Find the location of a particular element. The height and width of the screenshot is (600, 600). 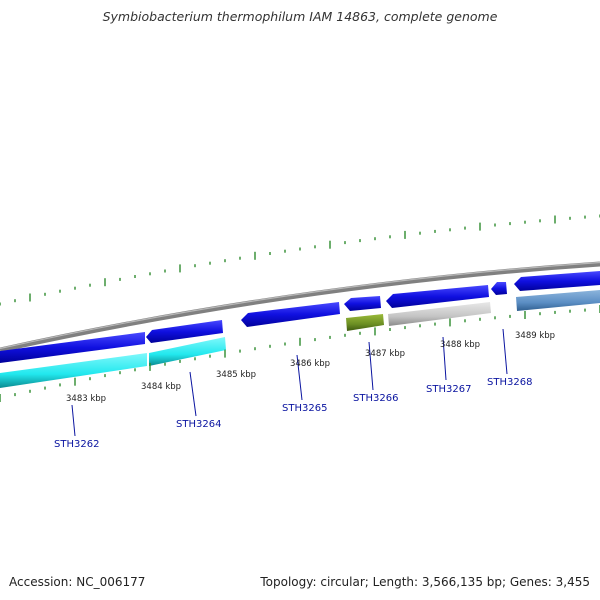

gene-label-sth3267: STH3267 is located at coordinates (448, 389).